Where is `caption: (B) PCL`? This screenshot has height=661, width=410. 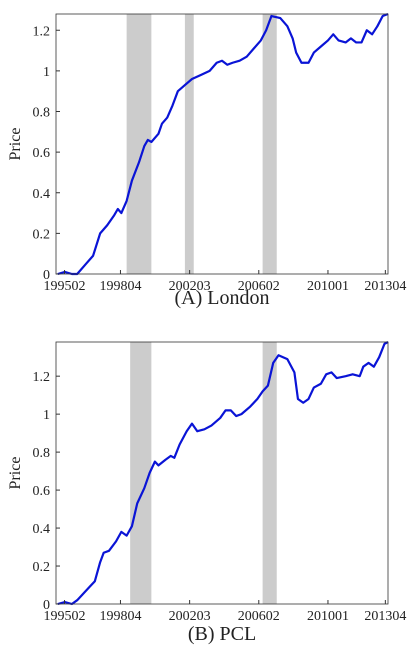
caption: (B) PCL is located at coordinates (222, 634).